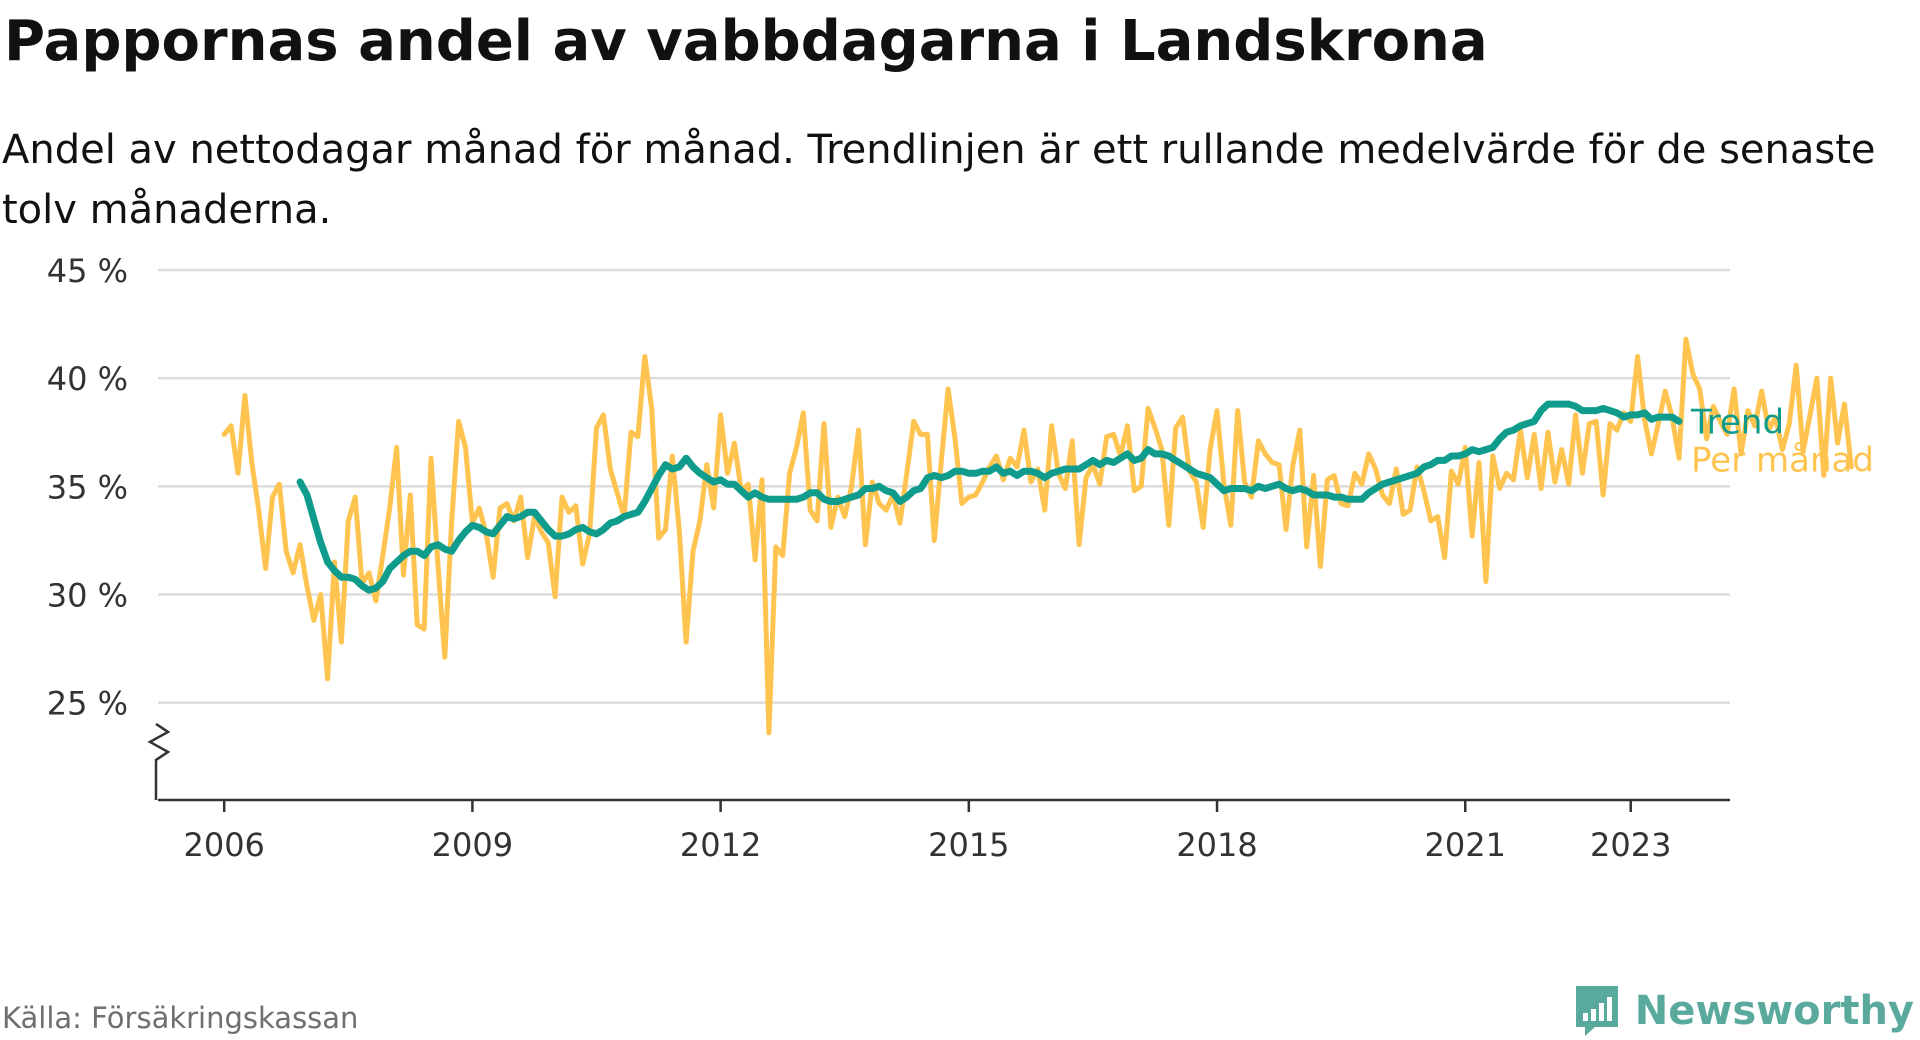 The image size is (1920, 1040). I want to click on bar-chart-speech-bubble-icon, so click(1596, 1011).